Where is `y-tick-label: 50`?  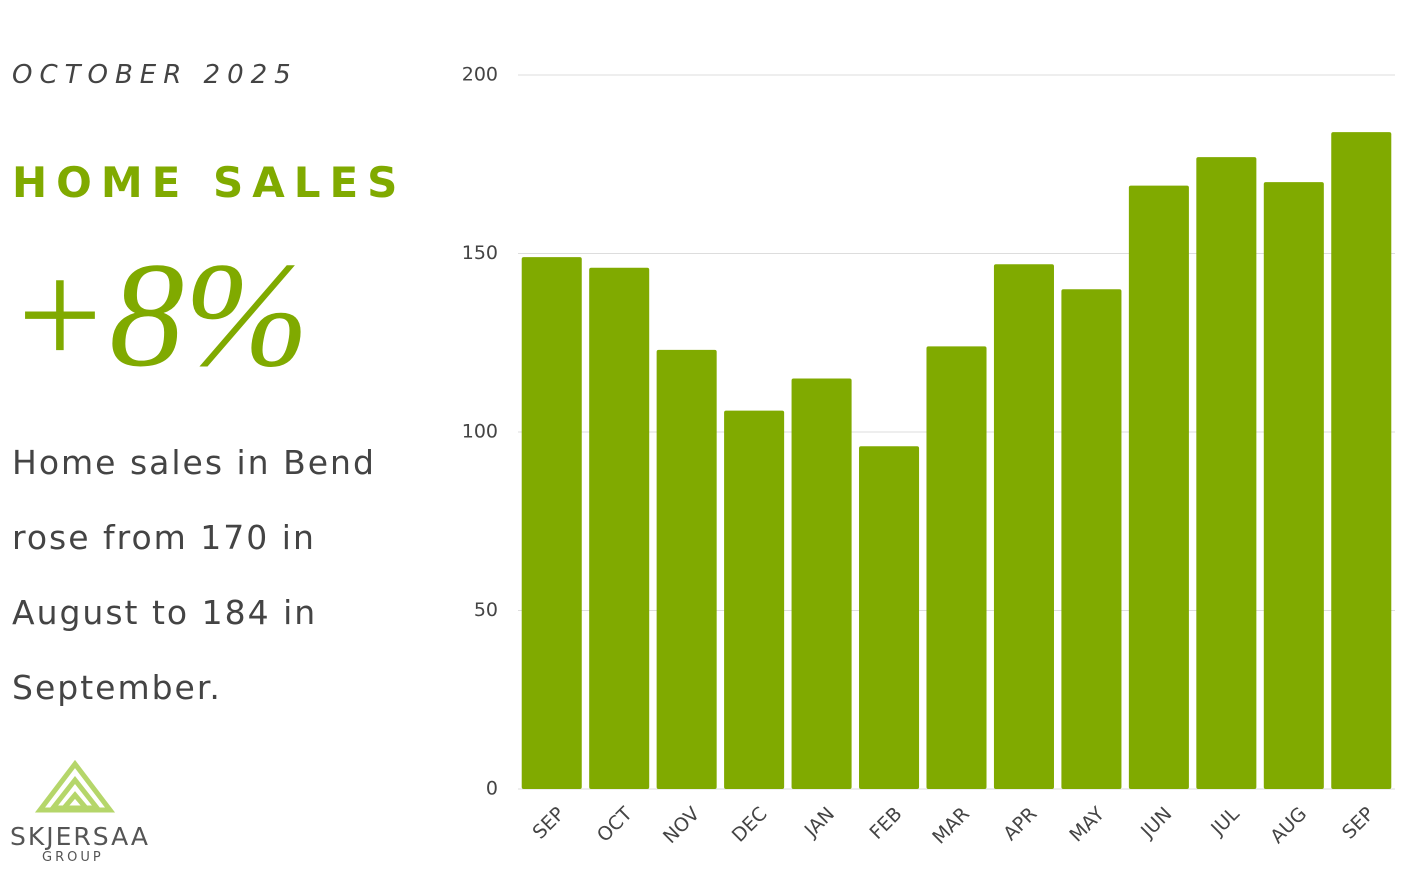
y-tick-label: 50 is located at coordinates (486, 610).